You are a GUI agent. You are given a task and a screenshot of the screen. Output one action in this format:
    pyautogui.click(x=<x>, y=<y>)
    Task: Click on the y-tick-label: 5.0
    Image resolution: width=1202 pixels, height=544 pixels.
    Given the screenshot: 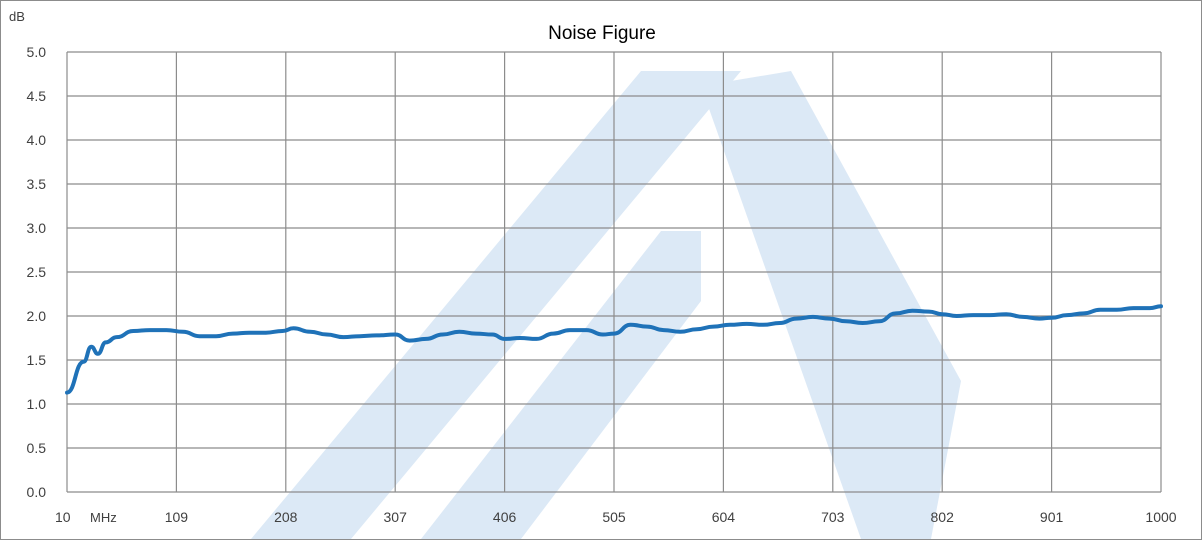 What is the action you would take?
    pyautogui.click(x=37, y=52)
    